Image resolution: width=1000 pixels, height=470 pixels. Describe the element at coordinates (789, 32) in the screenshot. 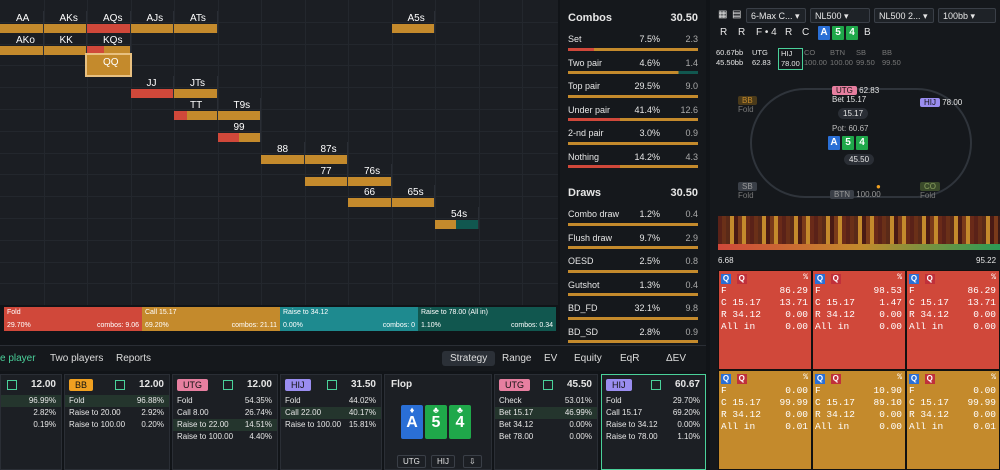

I see `action-history-4: R` at that location.